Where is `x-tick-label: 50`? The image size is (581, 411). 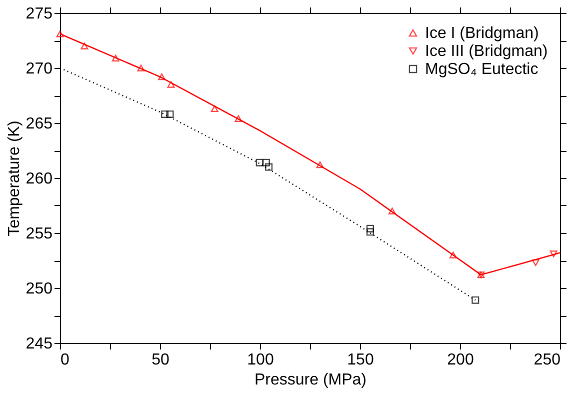
x-tick-label: 50 is located at coordinates (161, 360).